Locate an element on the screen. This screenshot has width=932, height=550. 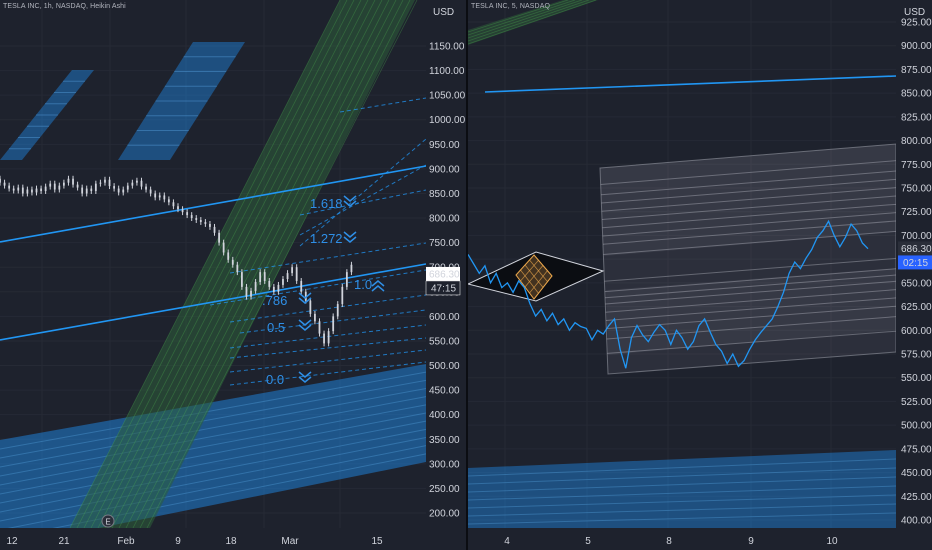
price-tick-label: 850.00 is located at coordinates (916, 94).